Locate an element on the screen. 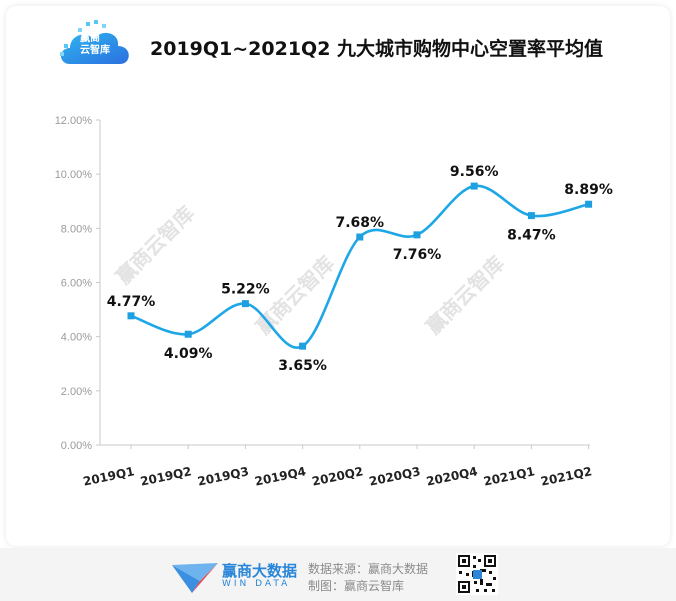 This screenshot has width=676, height=601. y-ticks: 0.00% 2.00% 4.00% 6.00% 8.00% 10.00% 12.00% is located at coordinates (77, 283).